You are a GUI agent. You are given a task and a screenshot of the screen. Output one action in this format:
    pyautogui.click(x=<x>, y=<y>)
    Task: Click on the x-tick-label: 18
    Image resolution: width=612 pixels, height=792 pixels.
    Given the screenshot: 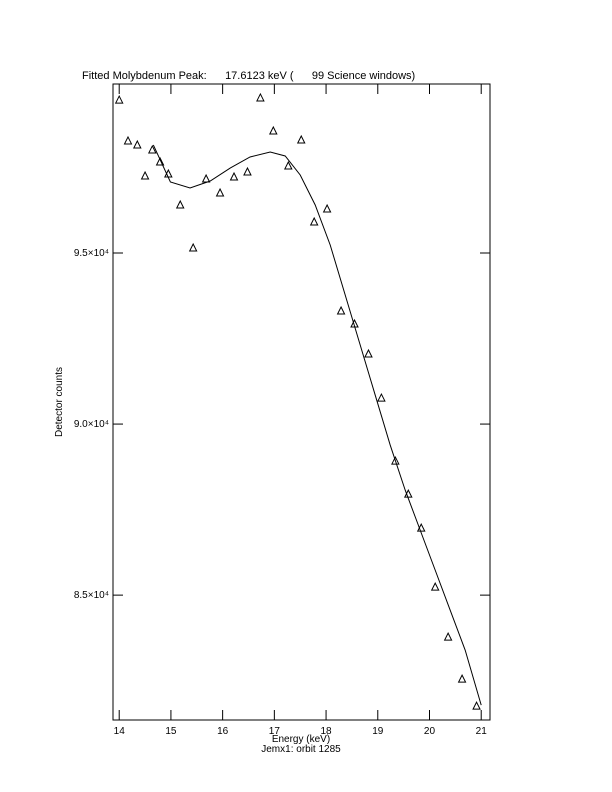 What is the action you would take?
    pyautogui.click(x=327, y=731)
    